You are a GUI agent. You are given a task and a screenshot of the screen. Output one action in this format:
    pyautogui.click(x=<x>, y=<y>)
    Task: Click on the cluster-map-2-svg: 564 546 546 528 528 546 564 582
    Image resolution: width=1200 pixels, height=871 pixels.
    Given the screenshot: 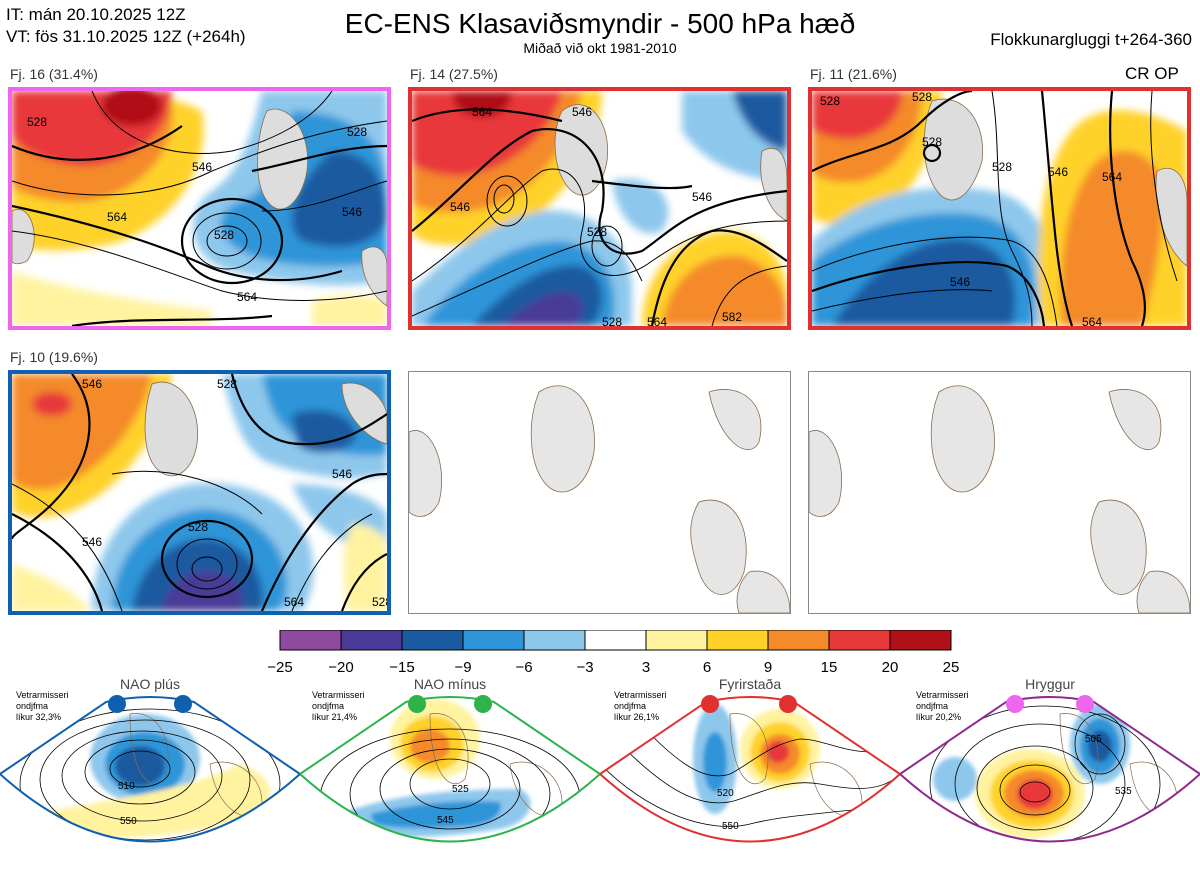 What is the action you would take?
    pyautogui.click(x=599, y=208)
    